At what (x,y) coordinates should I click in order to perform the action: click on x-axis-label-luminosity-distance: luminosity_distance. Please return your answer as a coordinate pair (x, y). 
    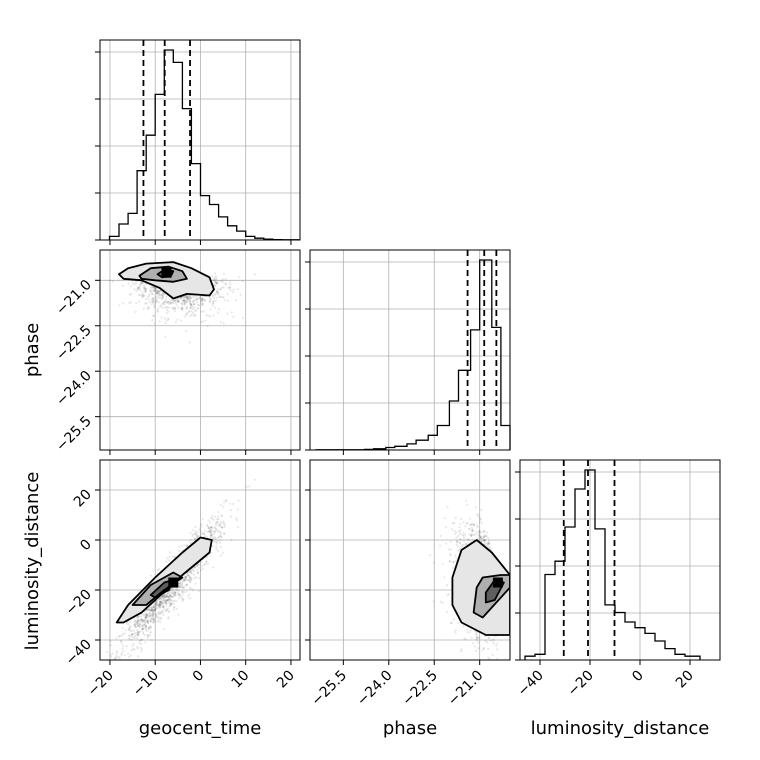
    Looking at the image, I should click on (620, 728).